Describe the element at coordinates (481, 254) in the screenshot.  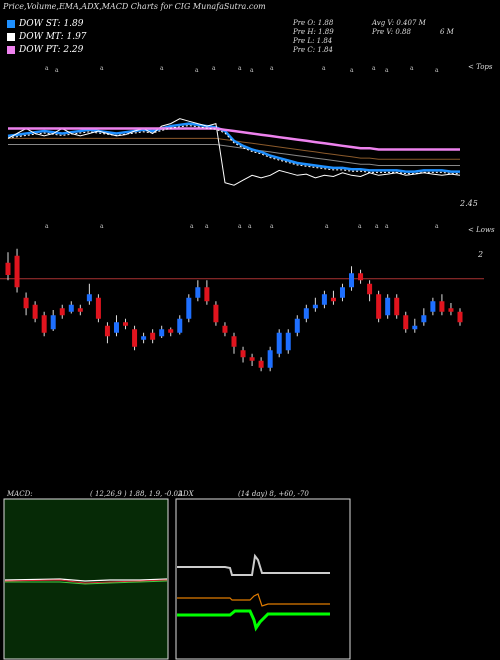
I see `candle-level-label: 2` at that location.